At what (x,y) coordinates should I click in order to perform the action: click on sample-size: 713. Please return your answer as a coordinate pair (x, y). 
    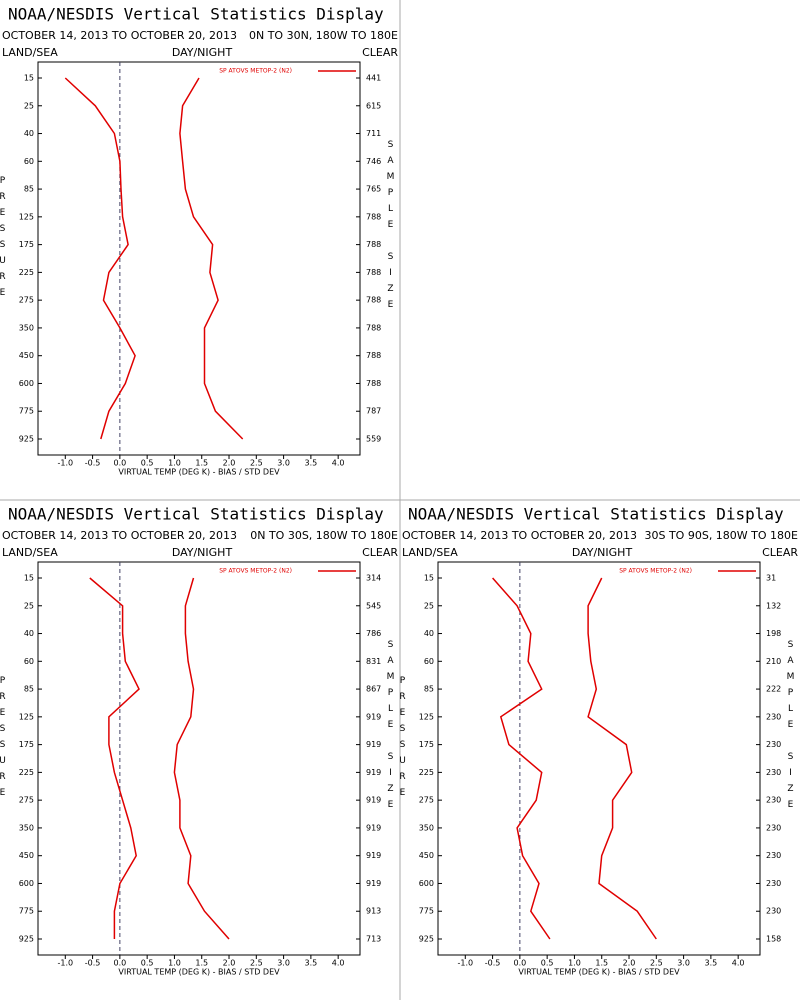
    Looking at the image, I should click on (373, 939).